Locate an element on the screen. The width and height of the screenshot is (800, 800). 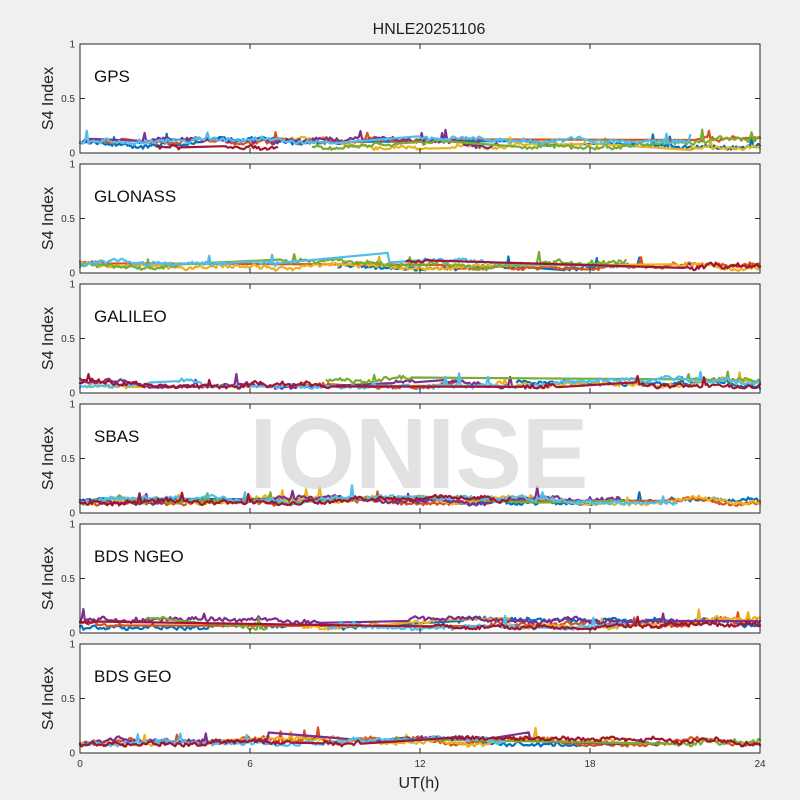
panel-bds-geo: 0 0.5 1 0 6 12 18 24 S4 Index BDS GEO is located at coordinates (403, 705).